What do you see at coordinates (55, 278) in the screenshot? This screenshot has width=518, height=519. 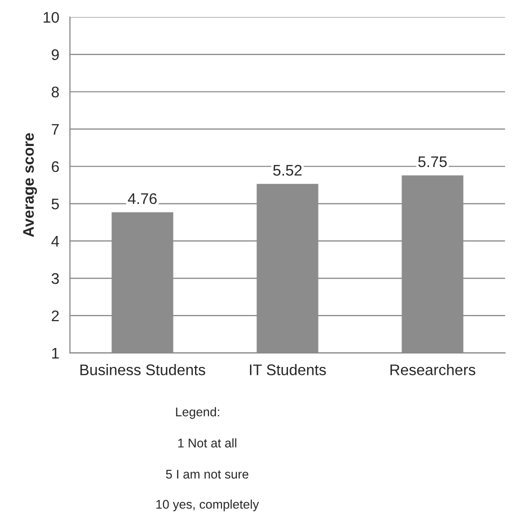 I see `y-tick-label: 3` at bounding box center [55, 278].